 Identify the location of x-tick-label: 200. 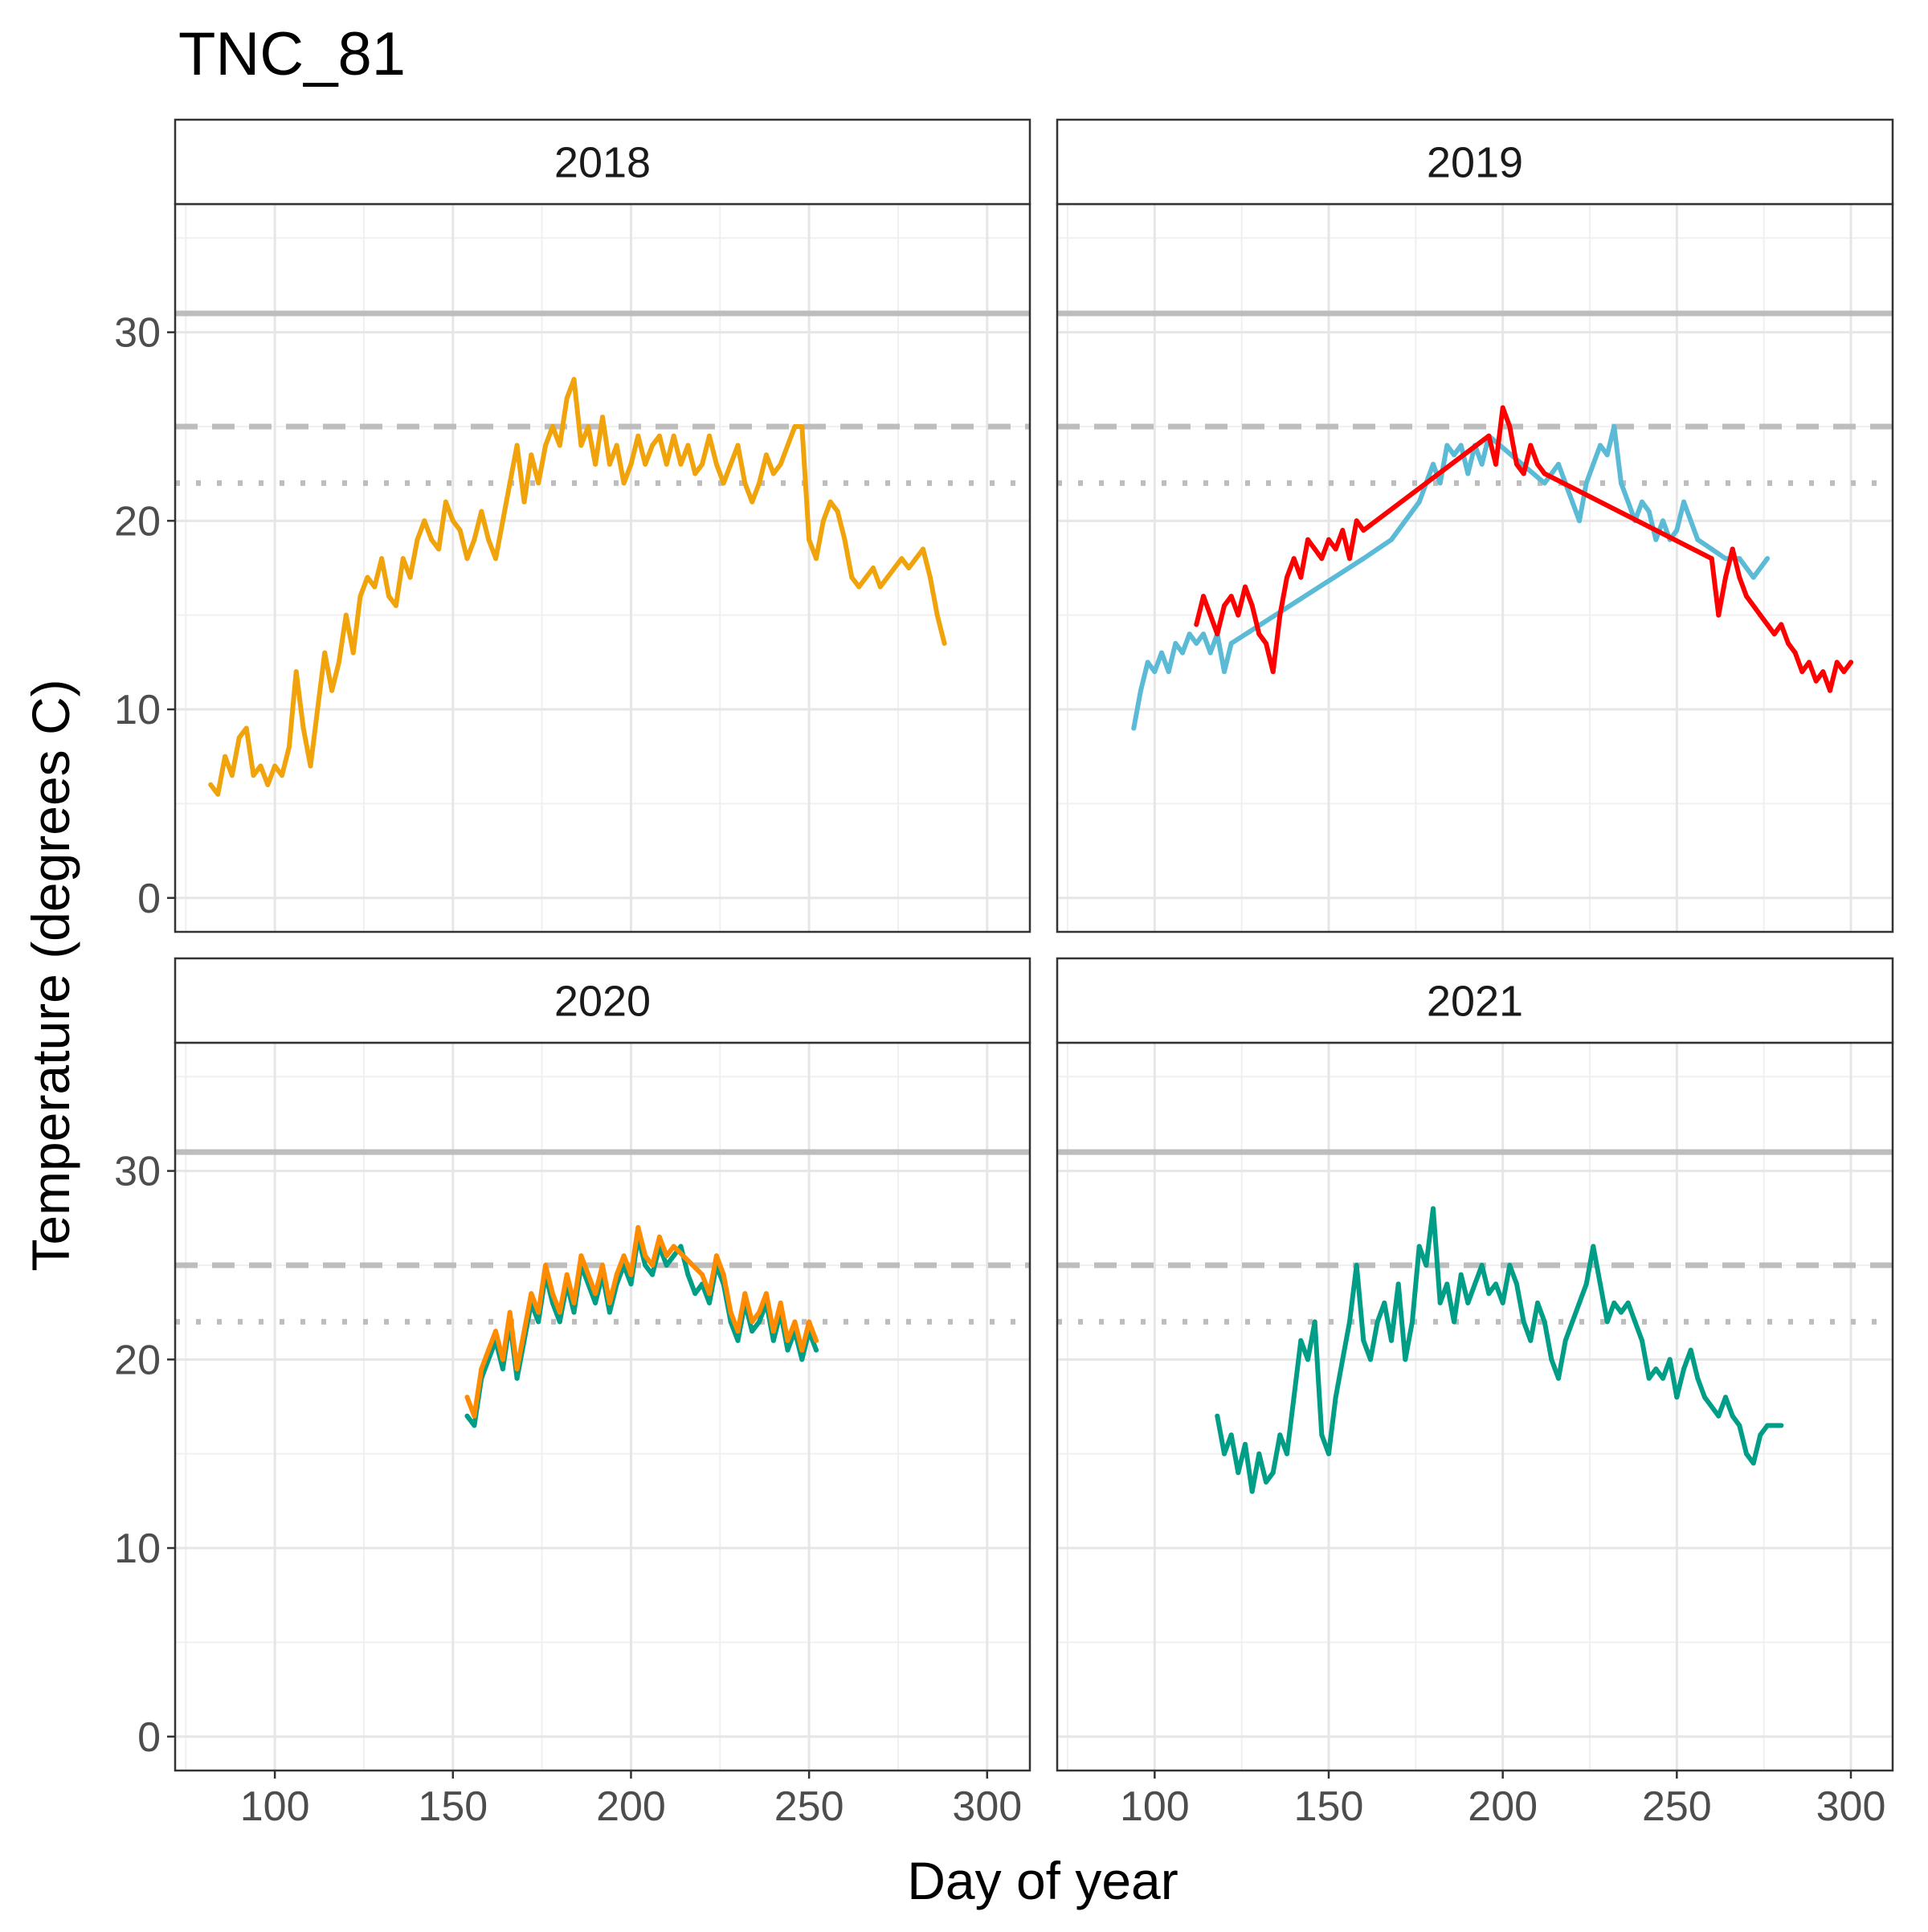
(1503, 1807).